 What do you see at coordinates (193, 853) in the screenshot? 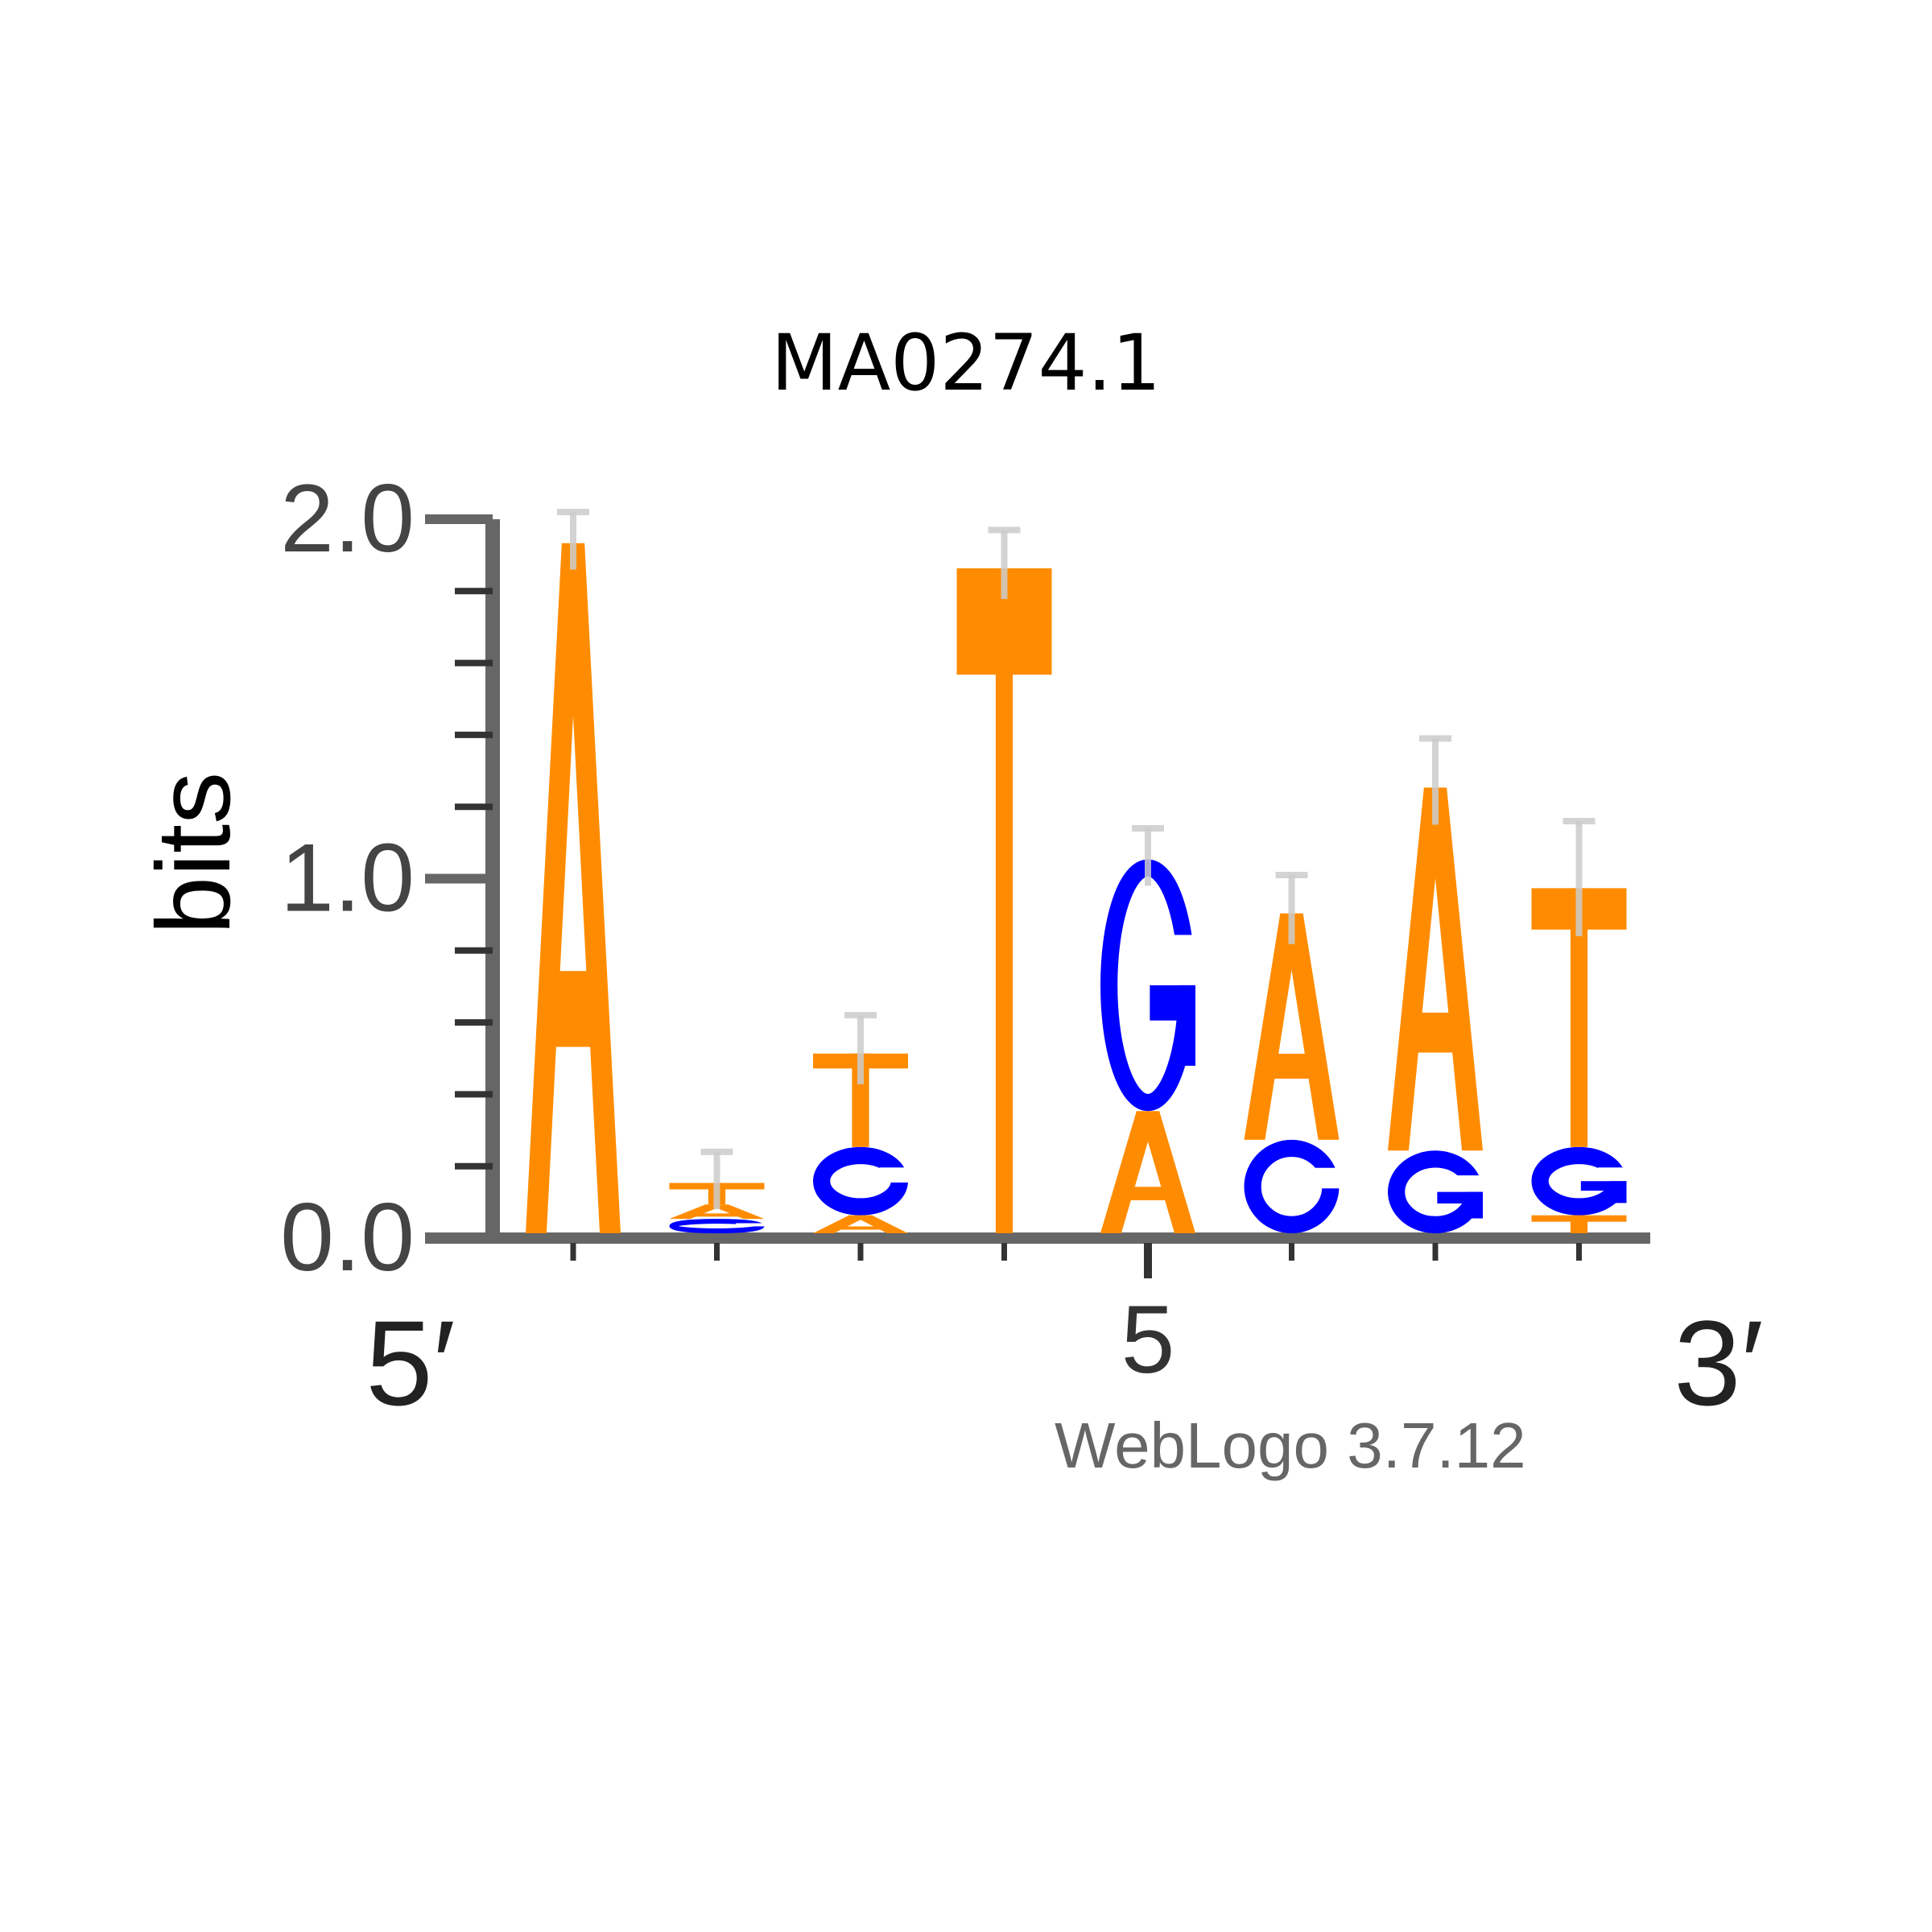
I see `y-axis-label: bits` at bounding box center [193, 853].